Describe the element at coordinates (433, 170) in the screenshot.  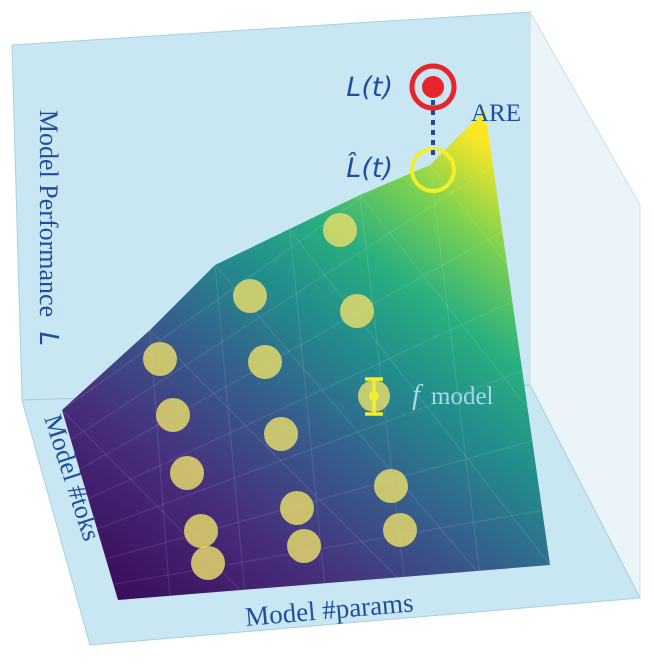
I see `estimate-ring` at that location.